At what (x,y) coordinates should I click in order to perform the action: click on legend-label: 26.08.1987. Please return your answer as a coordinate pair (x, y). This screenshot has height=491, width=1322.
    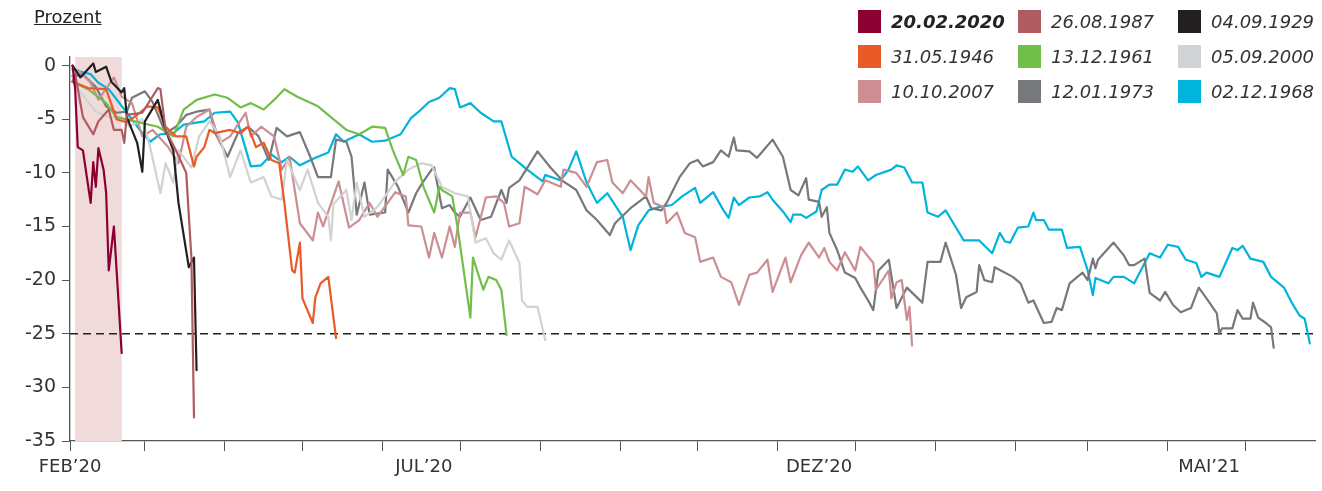
    Looking at the image, I should click on (1103, 21).